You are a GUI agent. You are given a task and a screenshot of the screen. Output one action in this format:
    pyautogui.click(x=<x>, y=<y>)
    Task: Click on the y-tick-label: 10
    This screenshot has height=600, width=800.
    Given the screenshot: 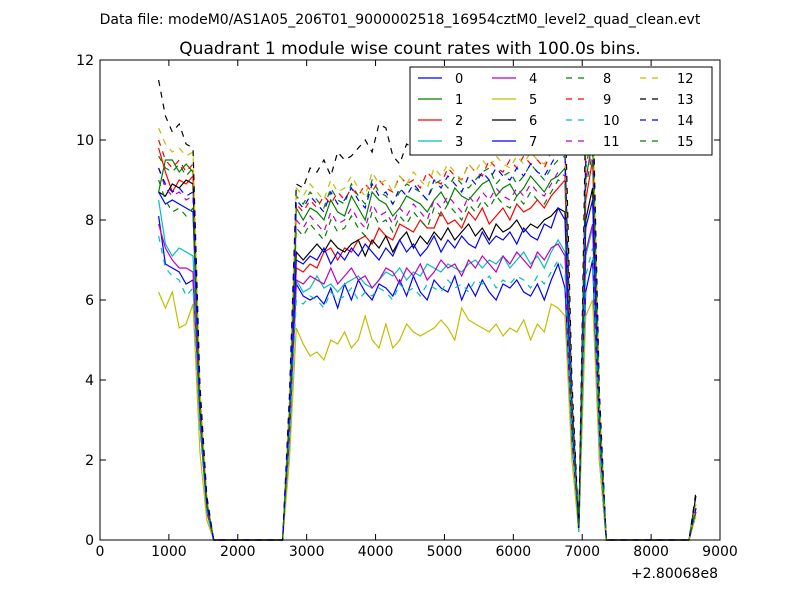 What is the action you would take?
    pyautogui.click(x=85, y=141)
    